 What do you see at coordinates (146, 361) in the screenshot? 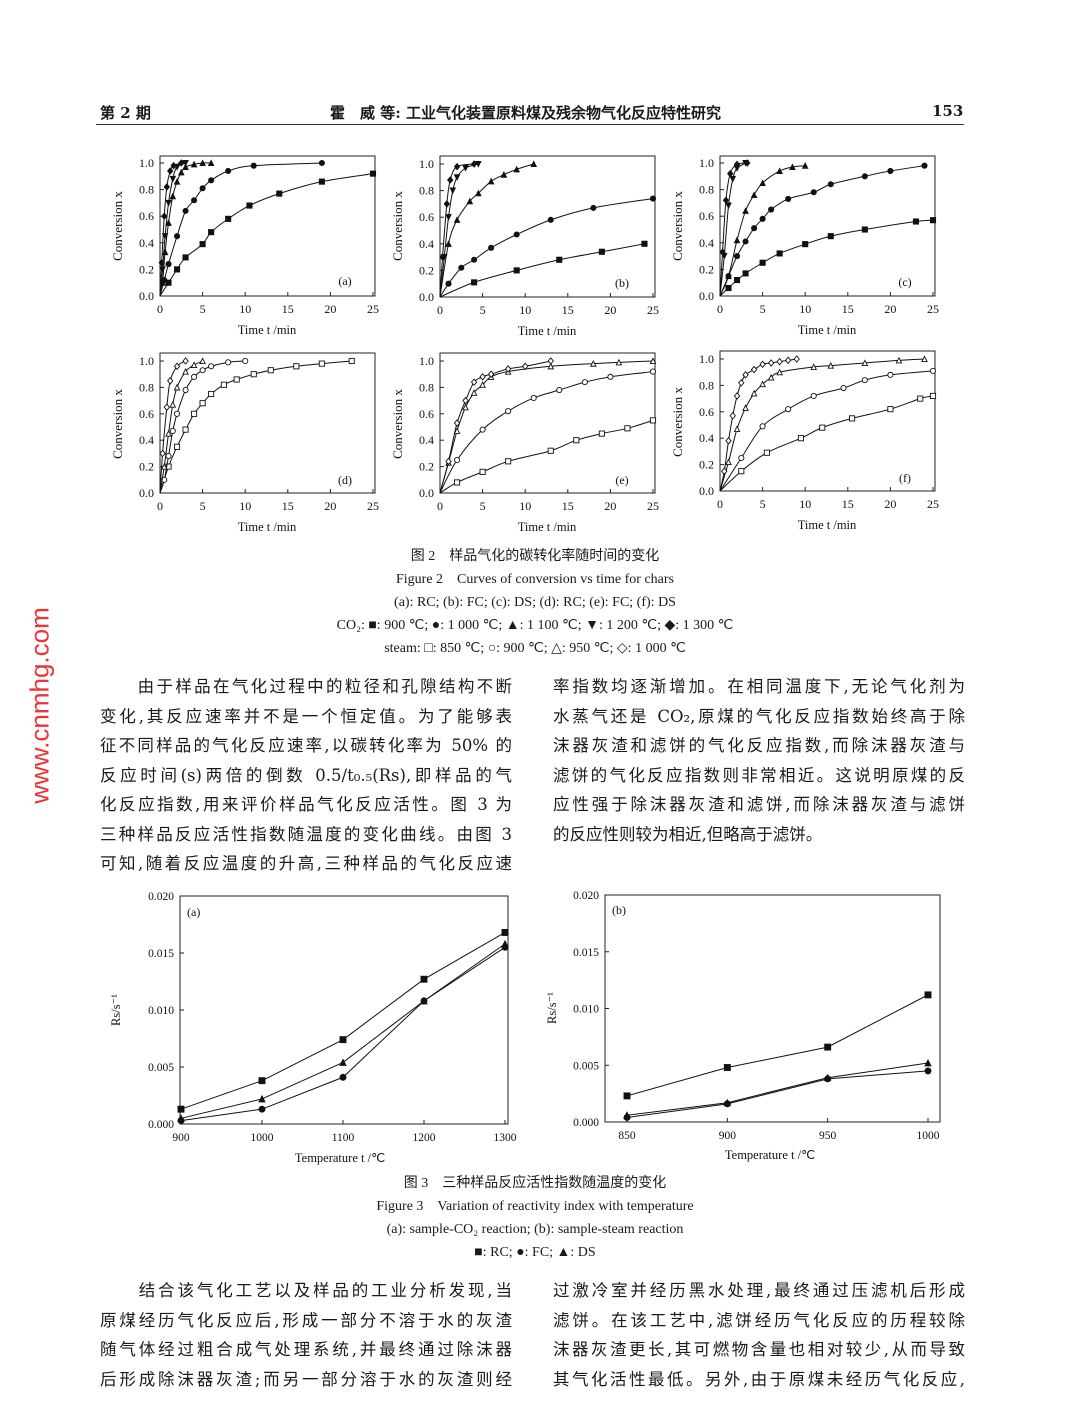
I see `y-tick-label: 1.0` at bounding box center [146, 361].